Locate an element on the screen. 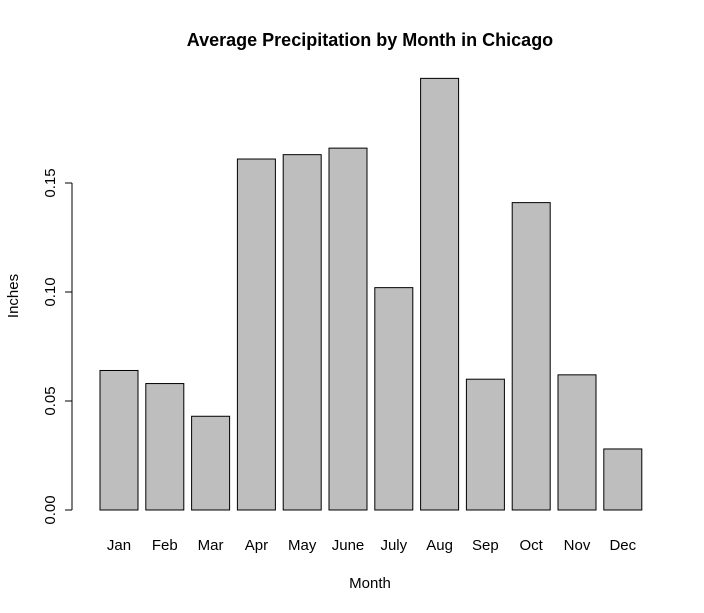 The height and width of the screenshot is (613, 704). x-tick-label: Dec is located at coordinates (622, 545).